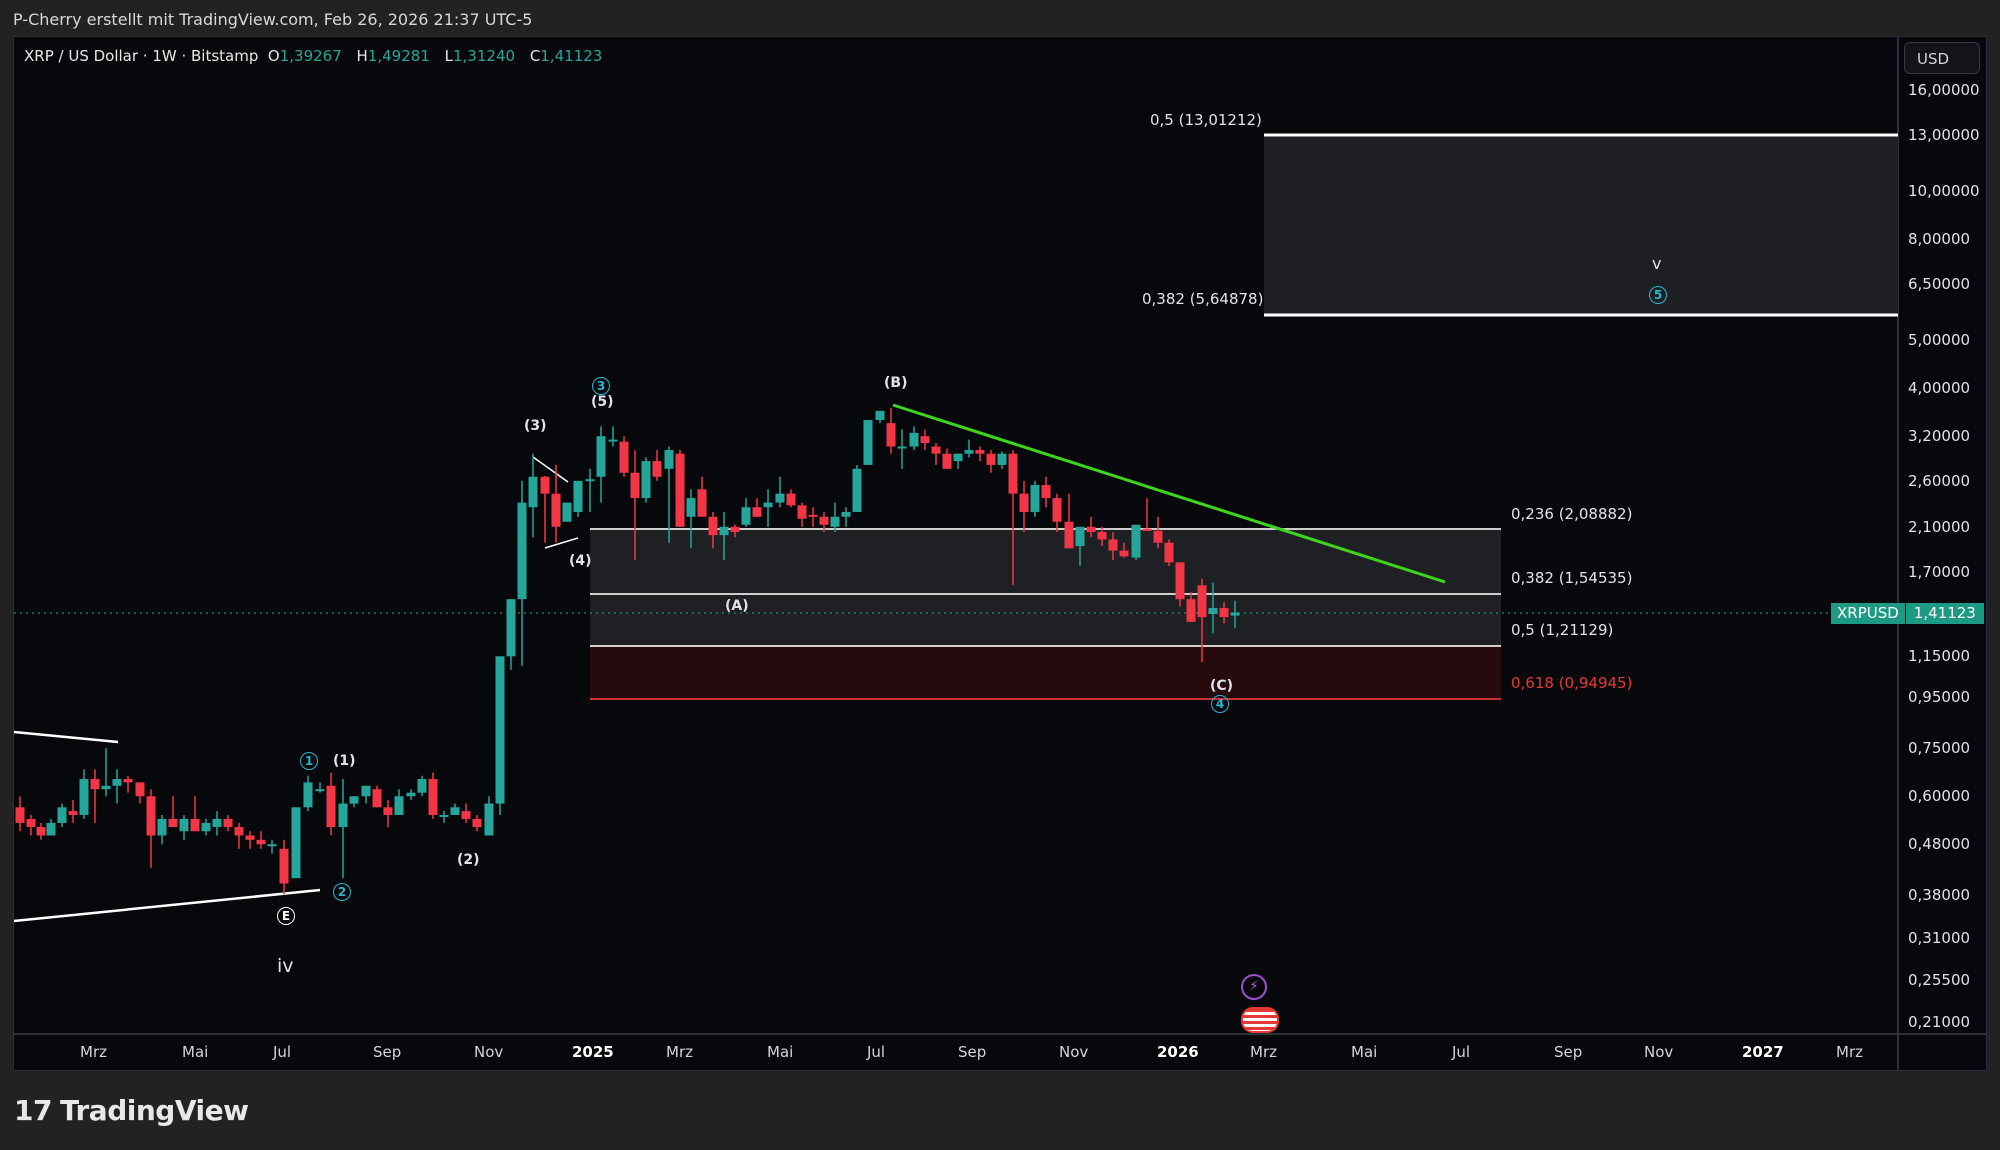  I want to click on price-tick: 10,00000, so click(1944, 191).